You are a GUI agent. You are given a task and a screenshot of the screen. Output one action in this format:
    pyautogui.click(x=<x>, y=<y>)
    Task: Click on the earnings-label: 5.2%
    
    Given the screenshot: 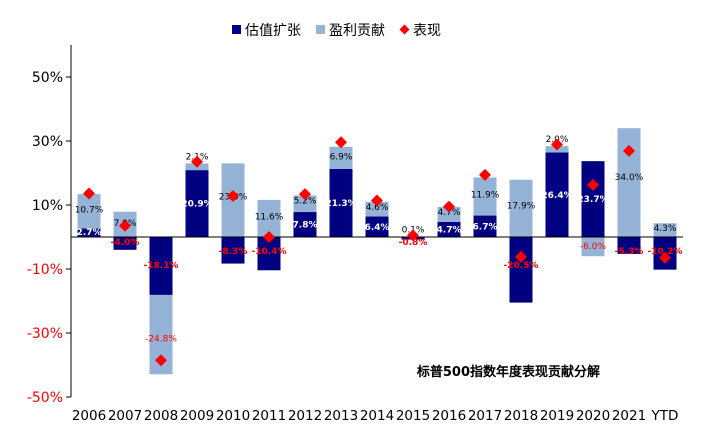 What is the action you would take?
    pyautogui.click(x=305, y=201)
    